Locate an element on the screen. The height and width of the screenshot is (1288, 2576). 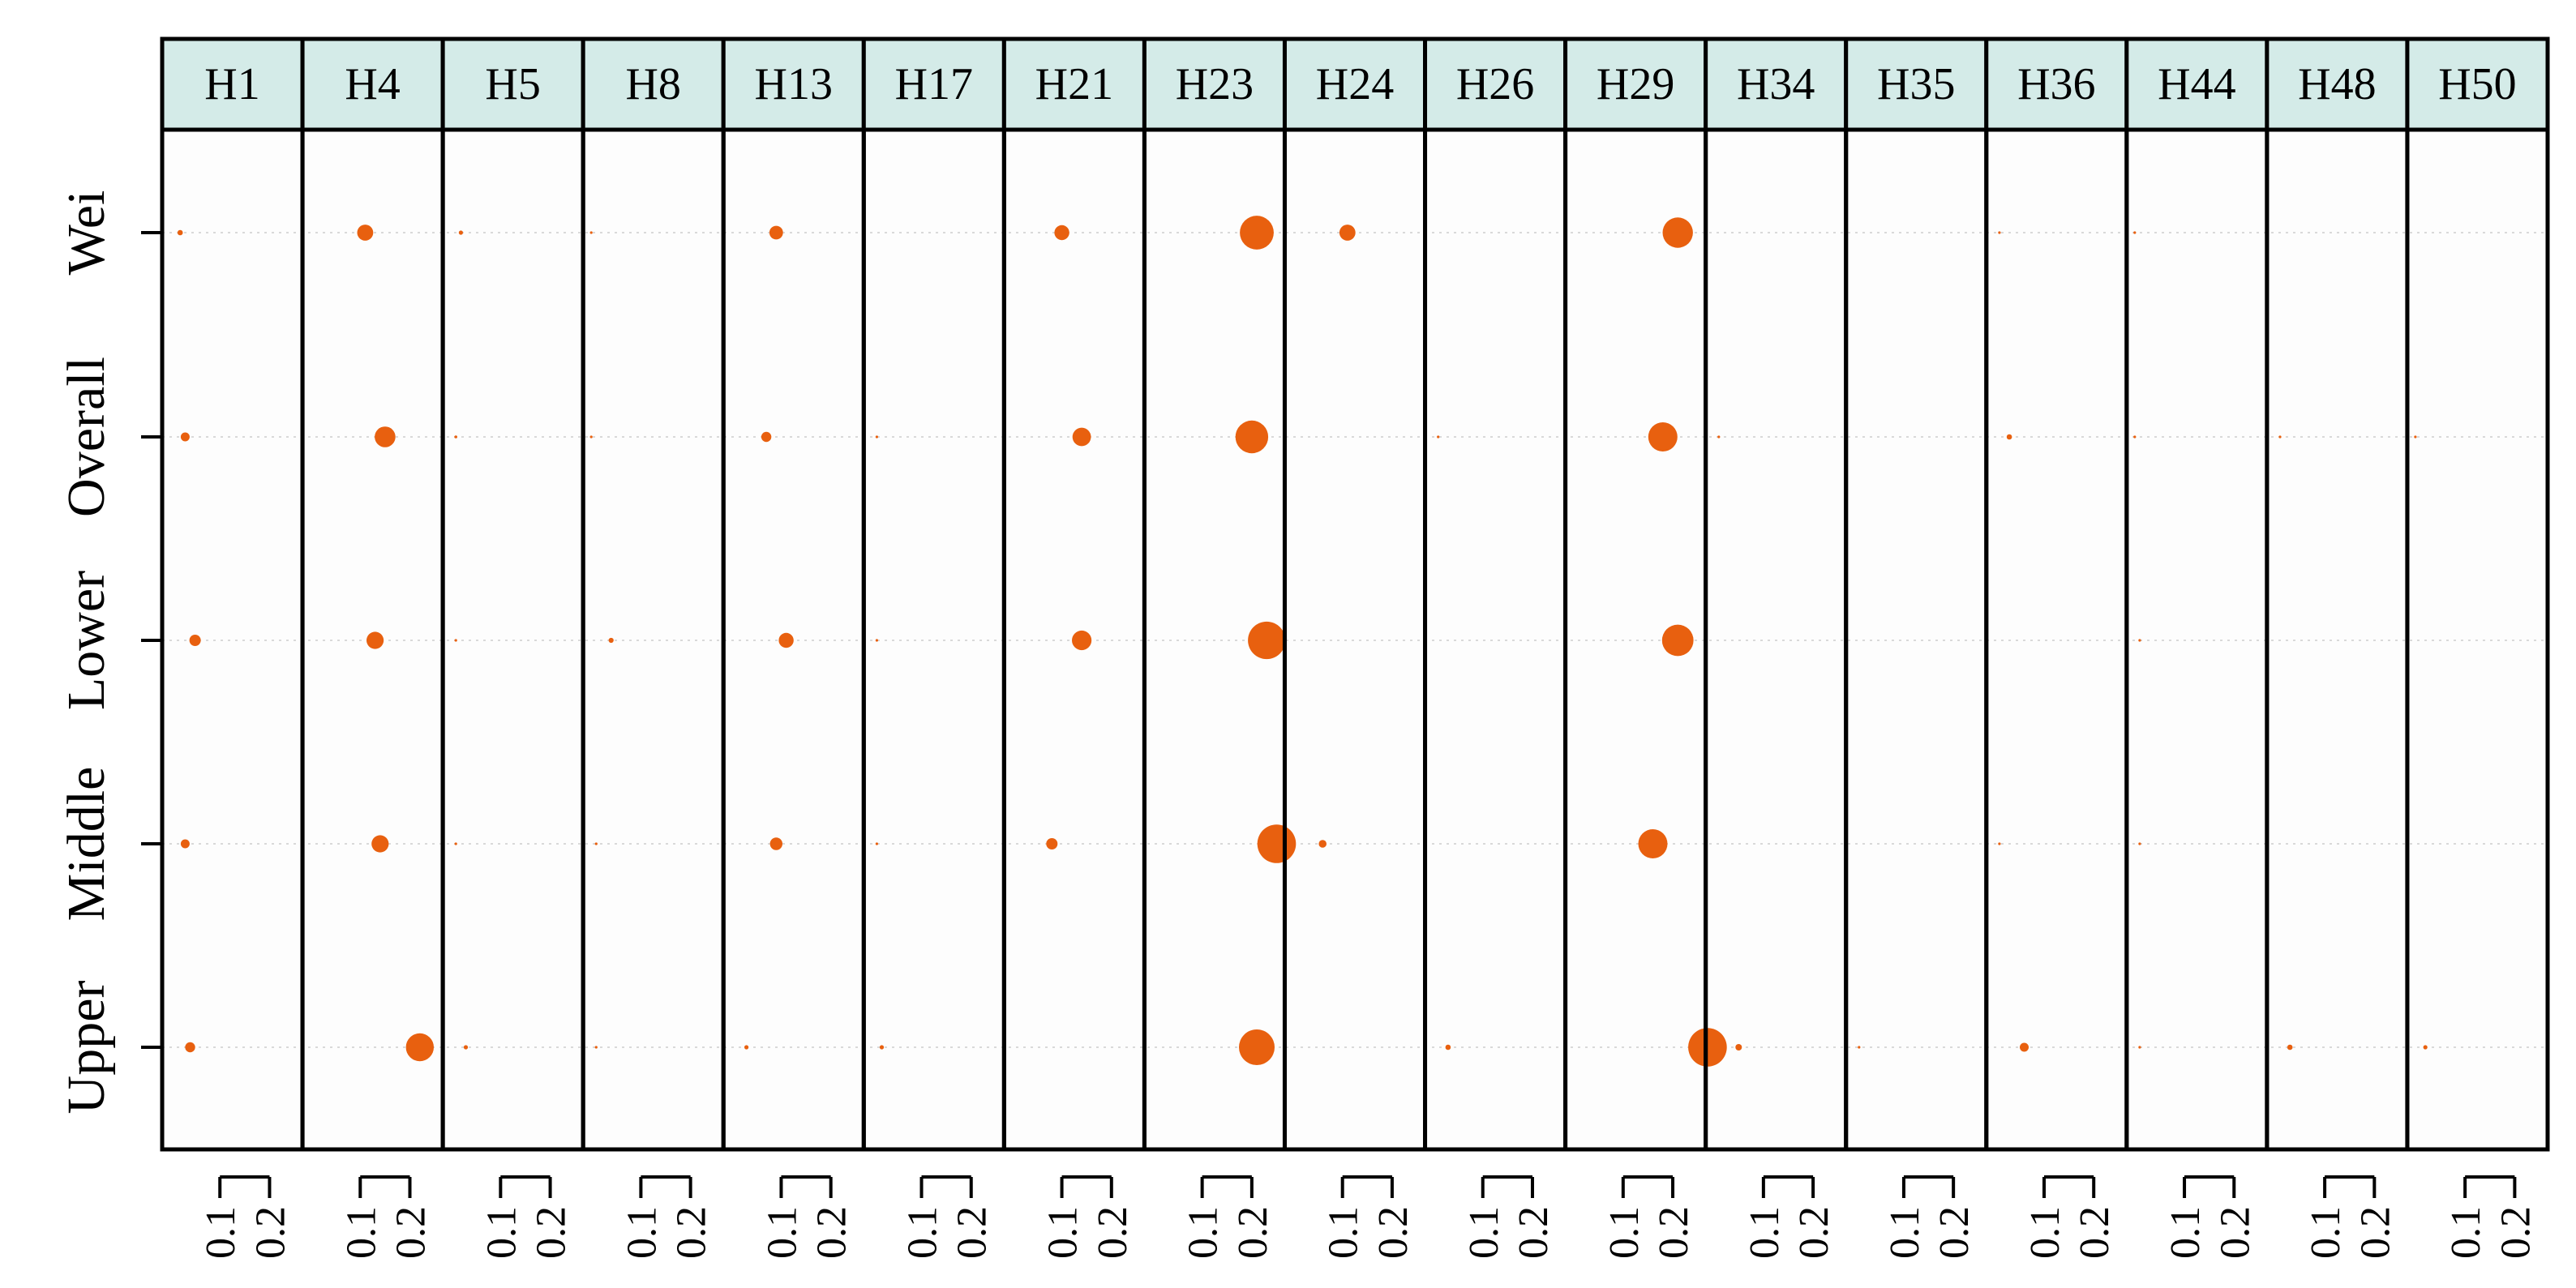
panel-strip-label: H26 is located at coordinates (1495, 84).